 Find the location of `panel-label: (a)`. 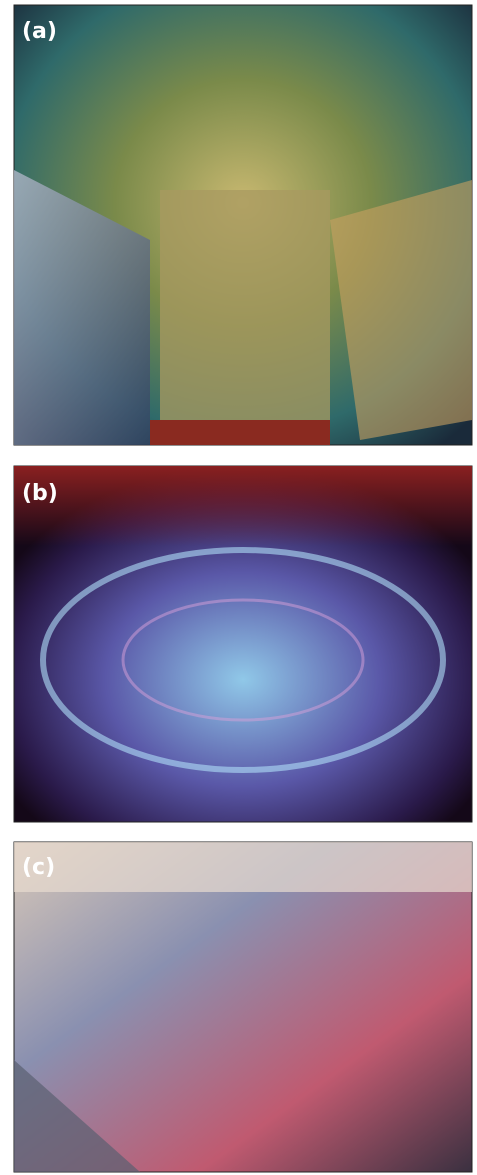

panel-label: (a) is located at coordinates (39, 31).